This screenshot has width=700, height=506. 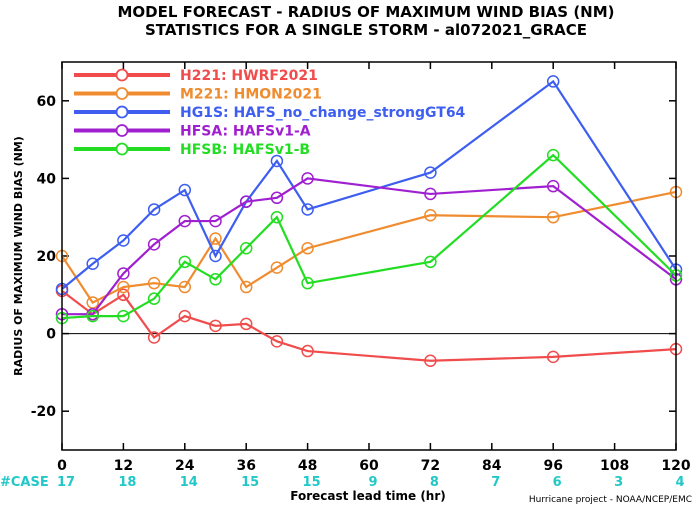 I want to click on case-count: 8, so click(x=434, y=482).